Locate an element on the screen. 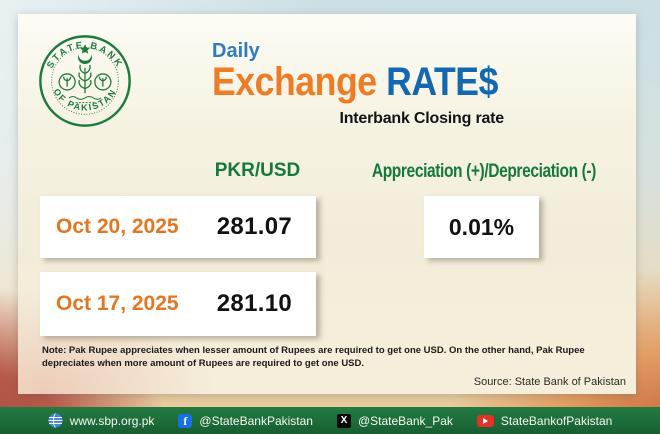  footer-link-label: www.sbp.org.pk is located at coordinates (112, 420).